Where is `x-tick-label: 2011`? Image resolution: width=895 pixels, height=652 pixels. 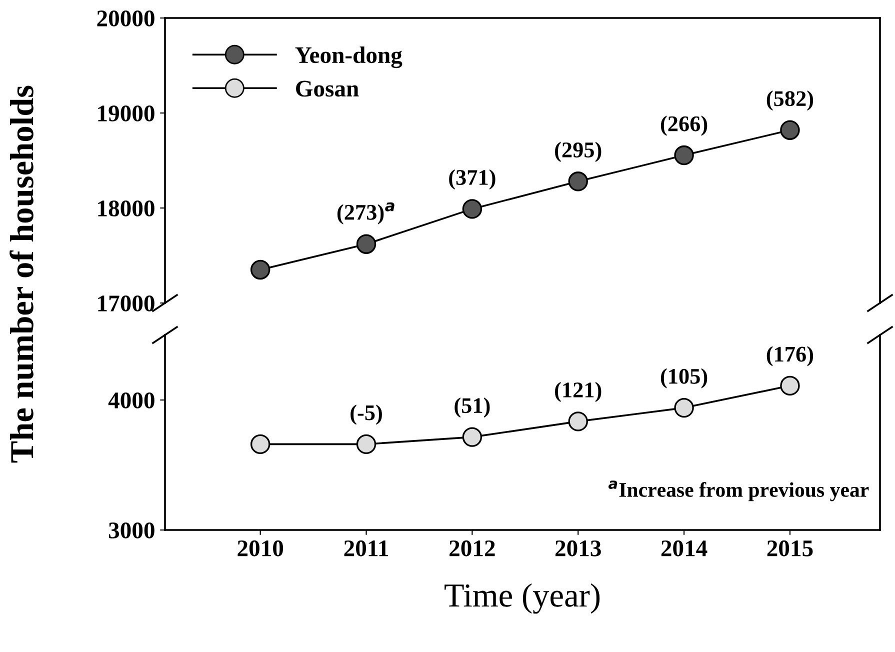
x-tick-label: 2011 is located at coordinates (366, 548).